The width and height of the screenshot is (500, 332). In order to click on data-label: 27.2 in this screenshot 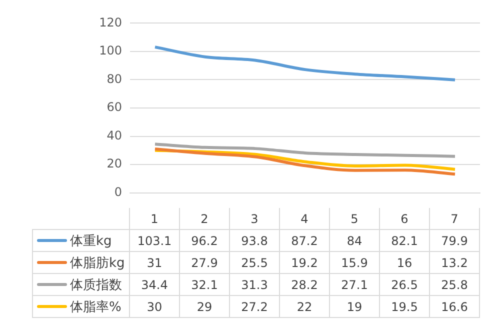, I will do `click(255, 307)`.